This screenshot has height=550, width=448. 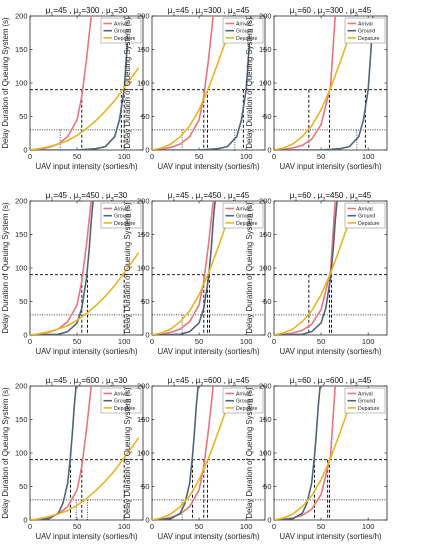 I want to click on subplot-title: μ1=60 , μ2=300 , μ3=45, so click(x=331, y=12).